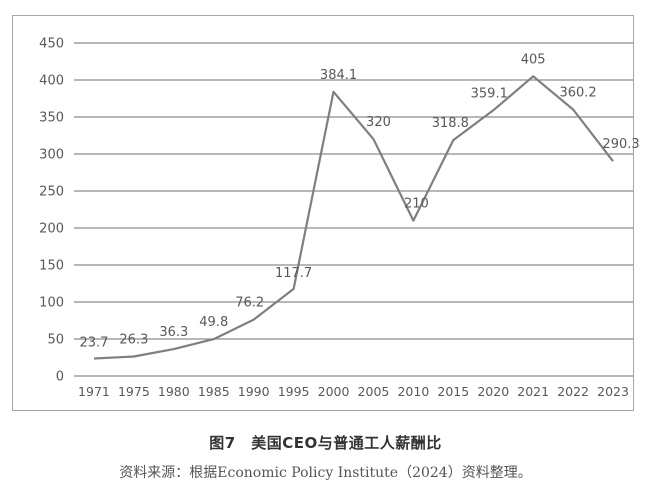  What do you see at coordinates (51, 81) in the screenshot?
I see `y-tick-label: 400` at bounding box center [51, 81].